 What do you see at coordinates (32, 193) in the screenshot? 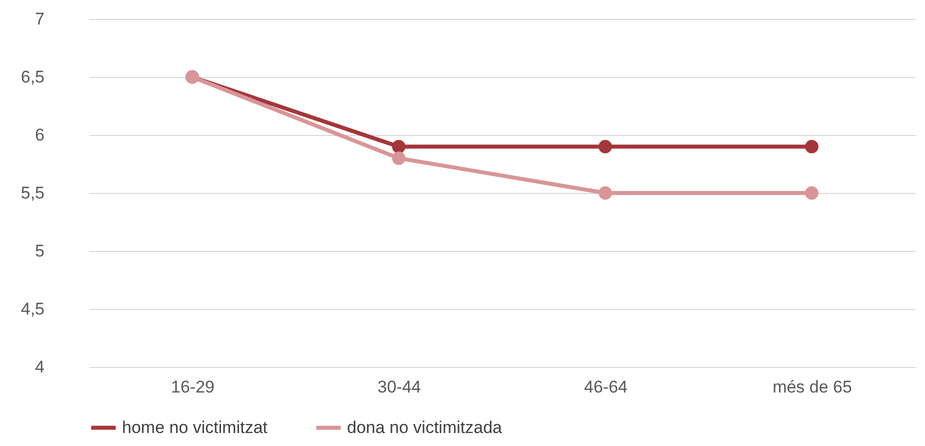
I see `y-tick-label: 5,5` at bounding box center [32, 193].